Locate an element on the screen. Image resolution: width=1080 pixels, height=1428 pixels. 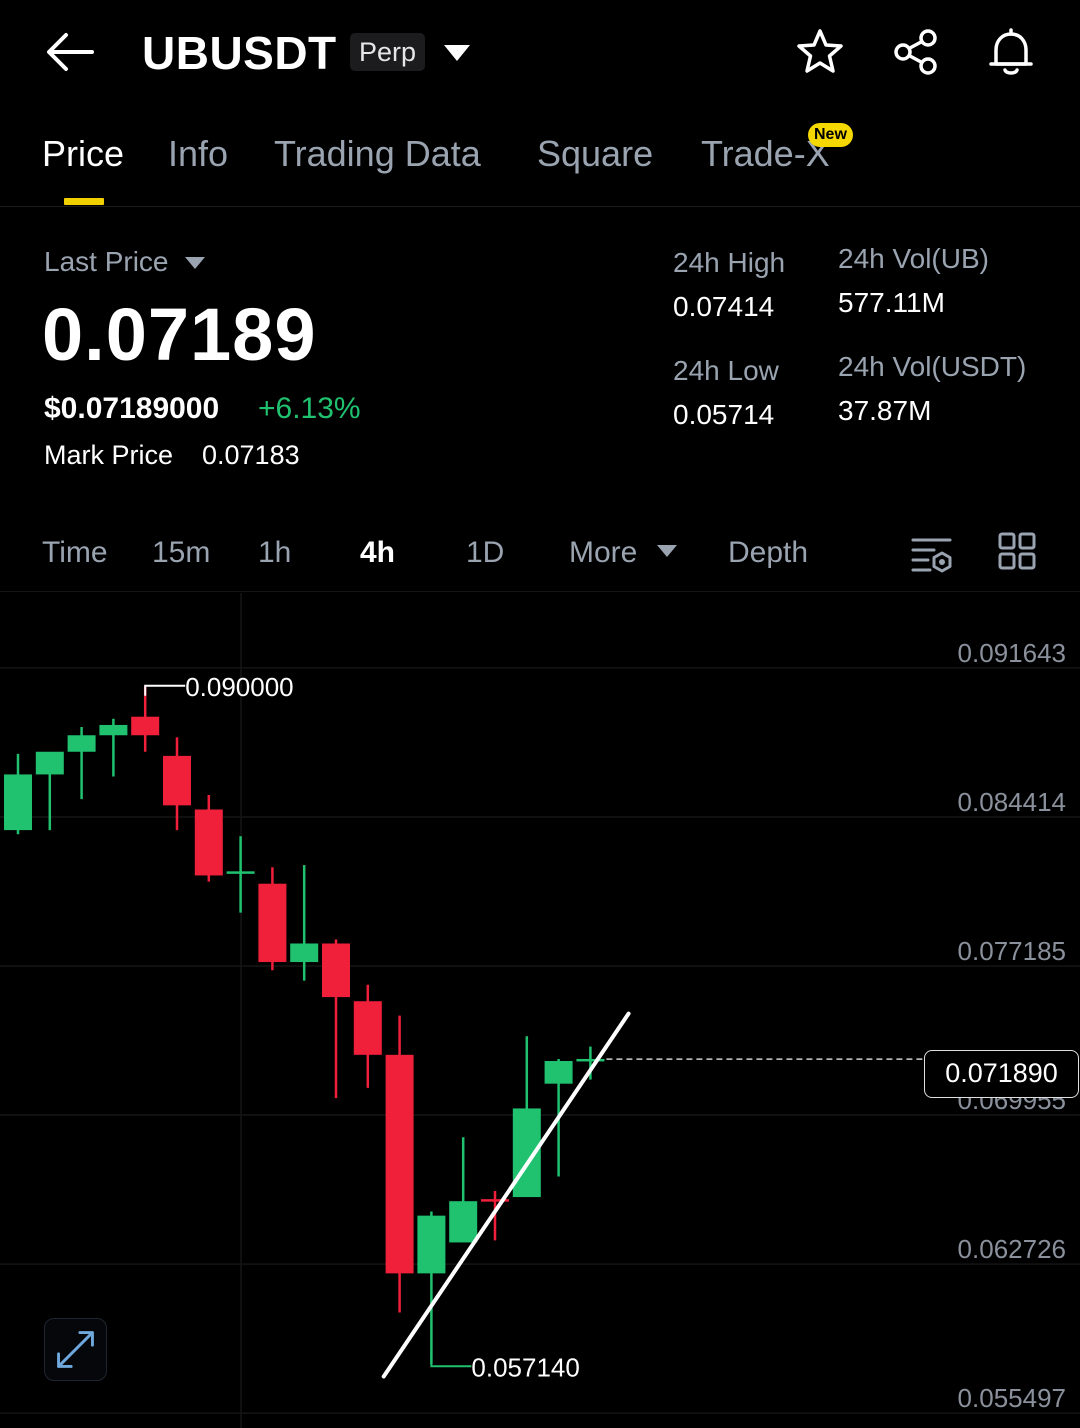
top-bar: UBUSDT Perp is located at coordinates (540, 52).